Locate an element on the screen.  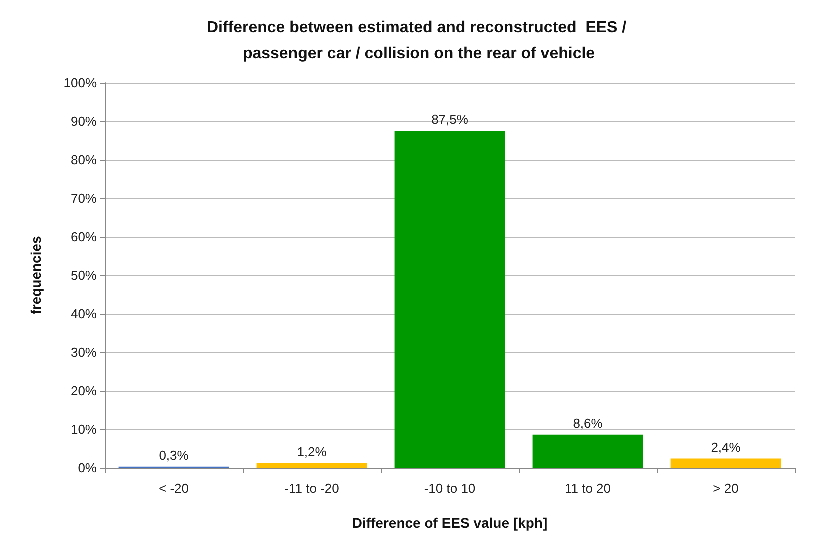
y-tick-label: 40% is located at coordinates (84, 314).